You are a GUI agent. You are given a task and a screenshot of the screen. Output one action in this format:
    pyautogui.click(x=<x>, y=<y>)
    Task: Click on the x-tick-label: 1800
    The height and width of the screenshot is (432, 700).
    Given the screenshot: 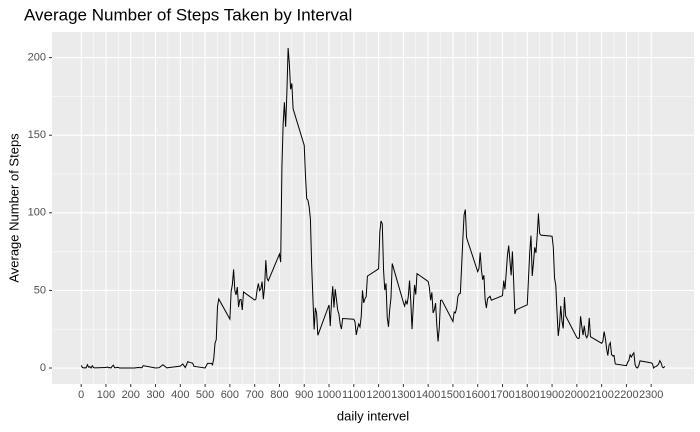 What is the action you would take?
    pyautogui.click(x=527, y=395)
    